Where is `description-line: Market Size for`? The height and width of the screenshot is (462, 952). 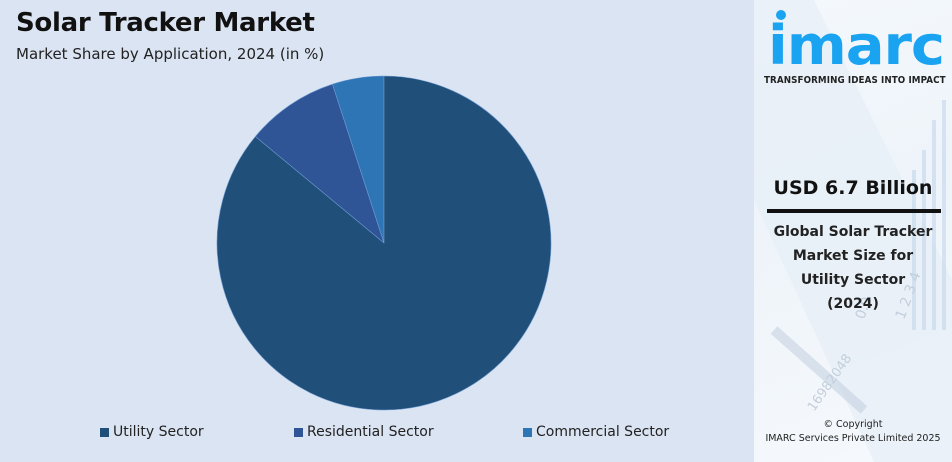
description-line: Market Size for is located at coordinates (853, 256).